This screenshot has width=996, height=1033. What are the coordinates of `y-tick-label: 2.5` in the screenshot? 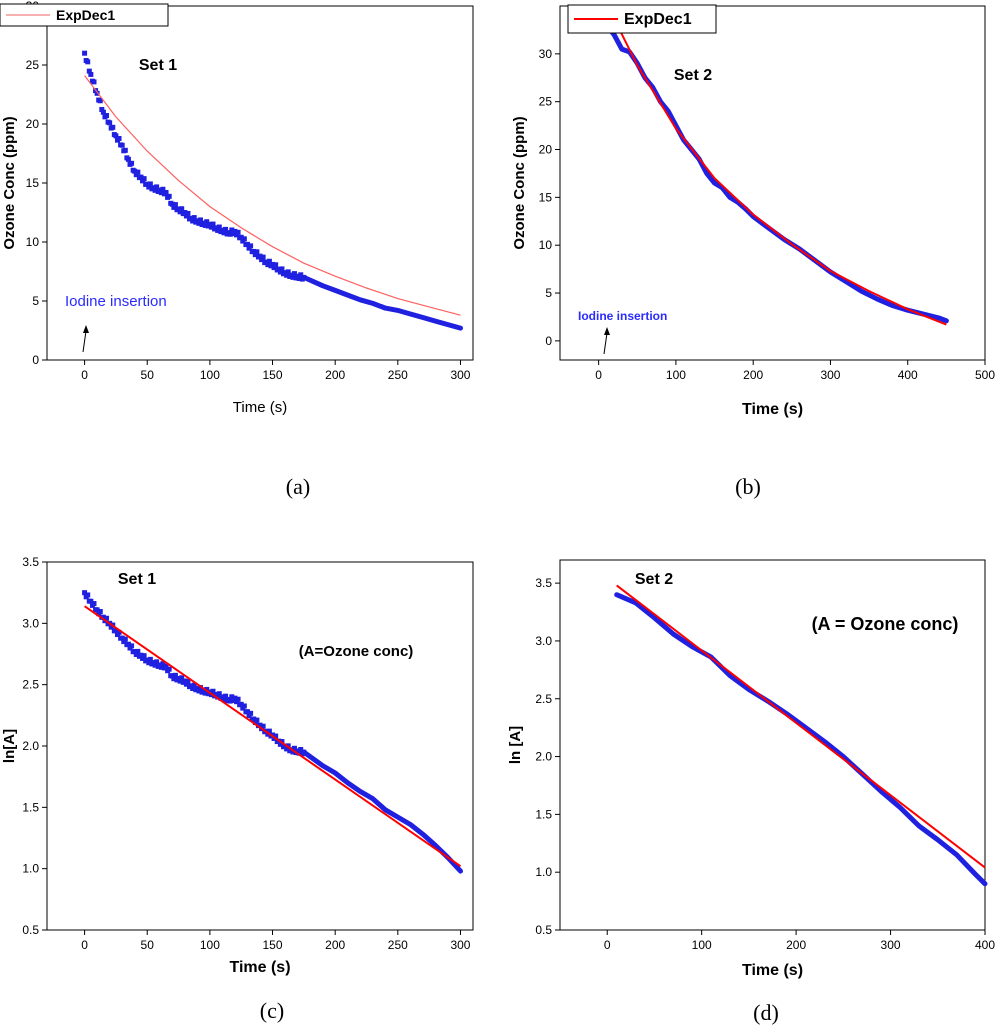 It's located at (30, 685).